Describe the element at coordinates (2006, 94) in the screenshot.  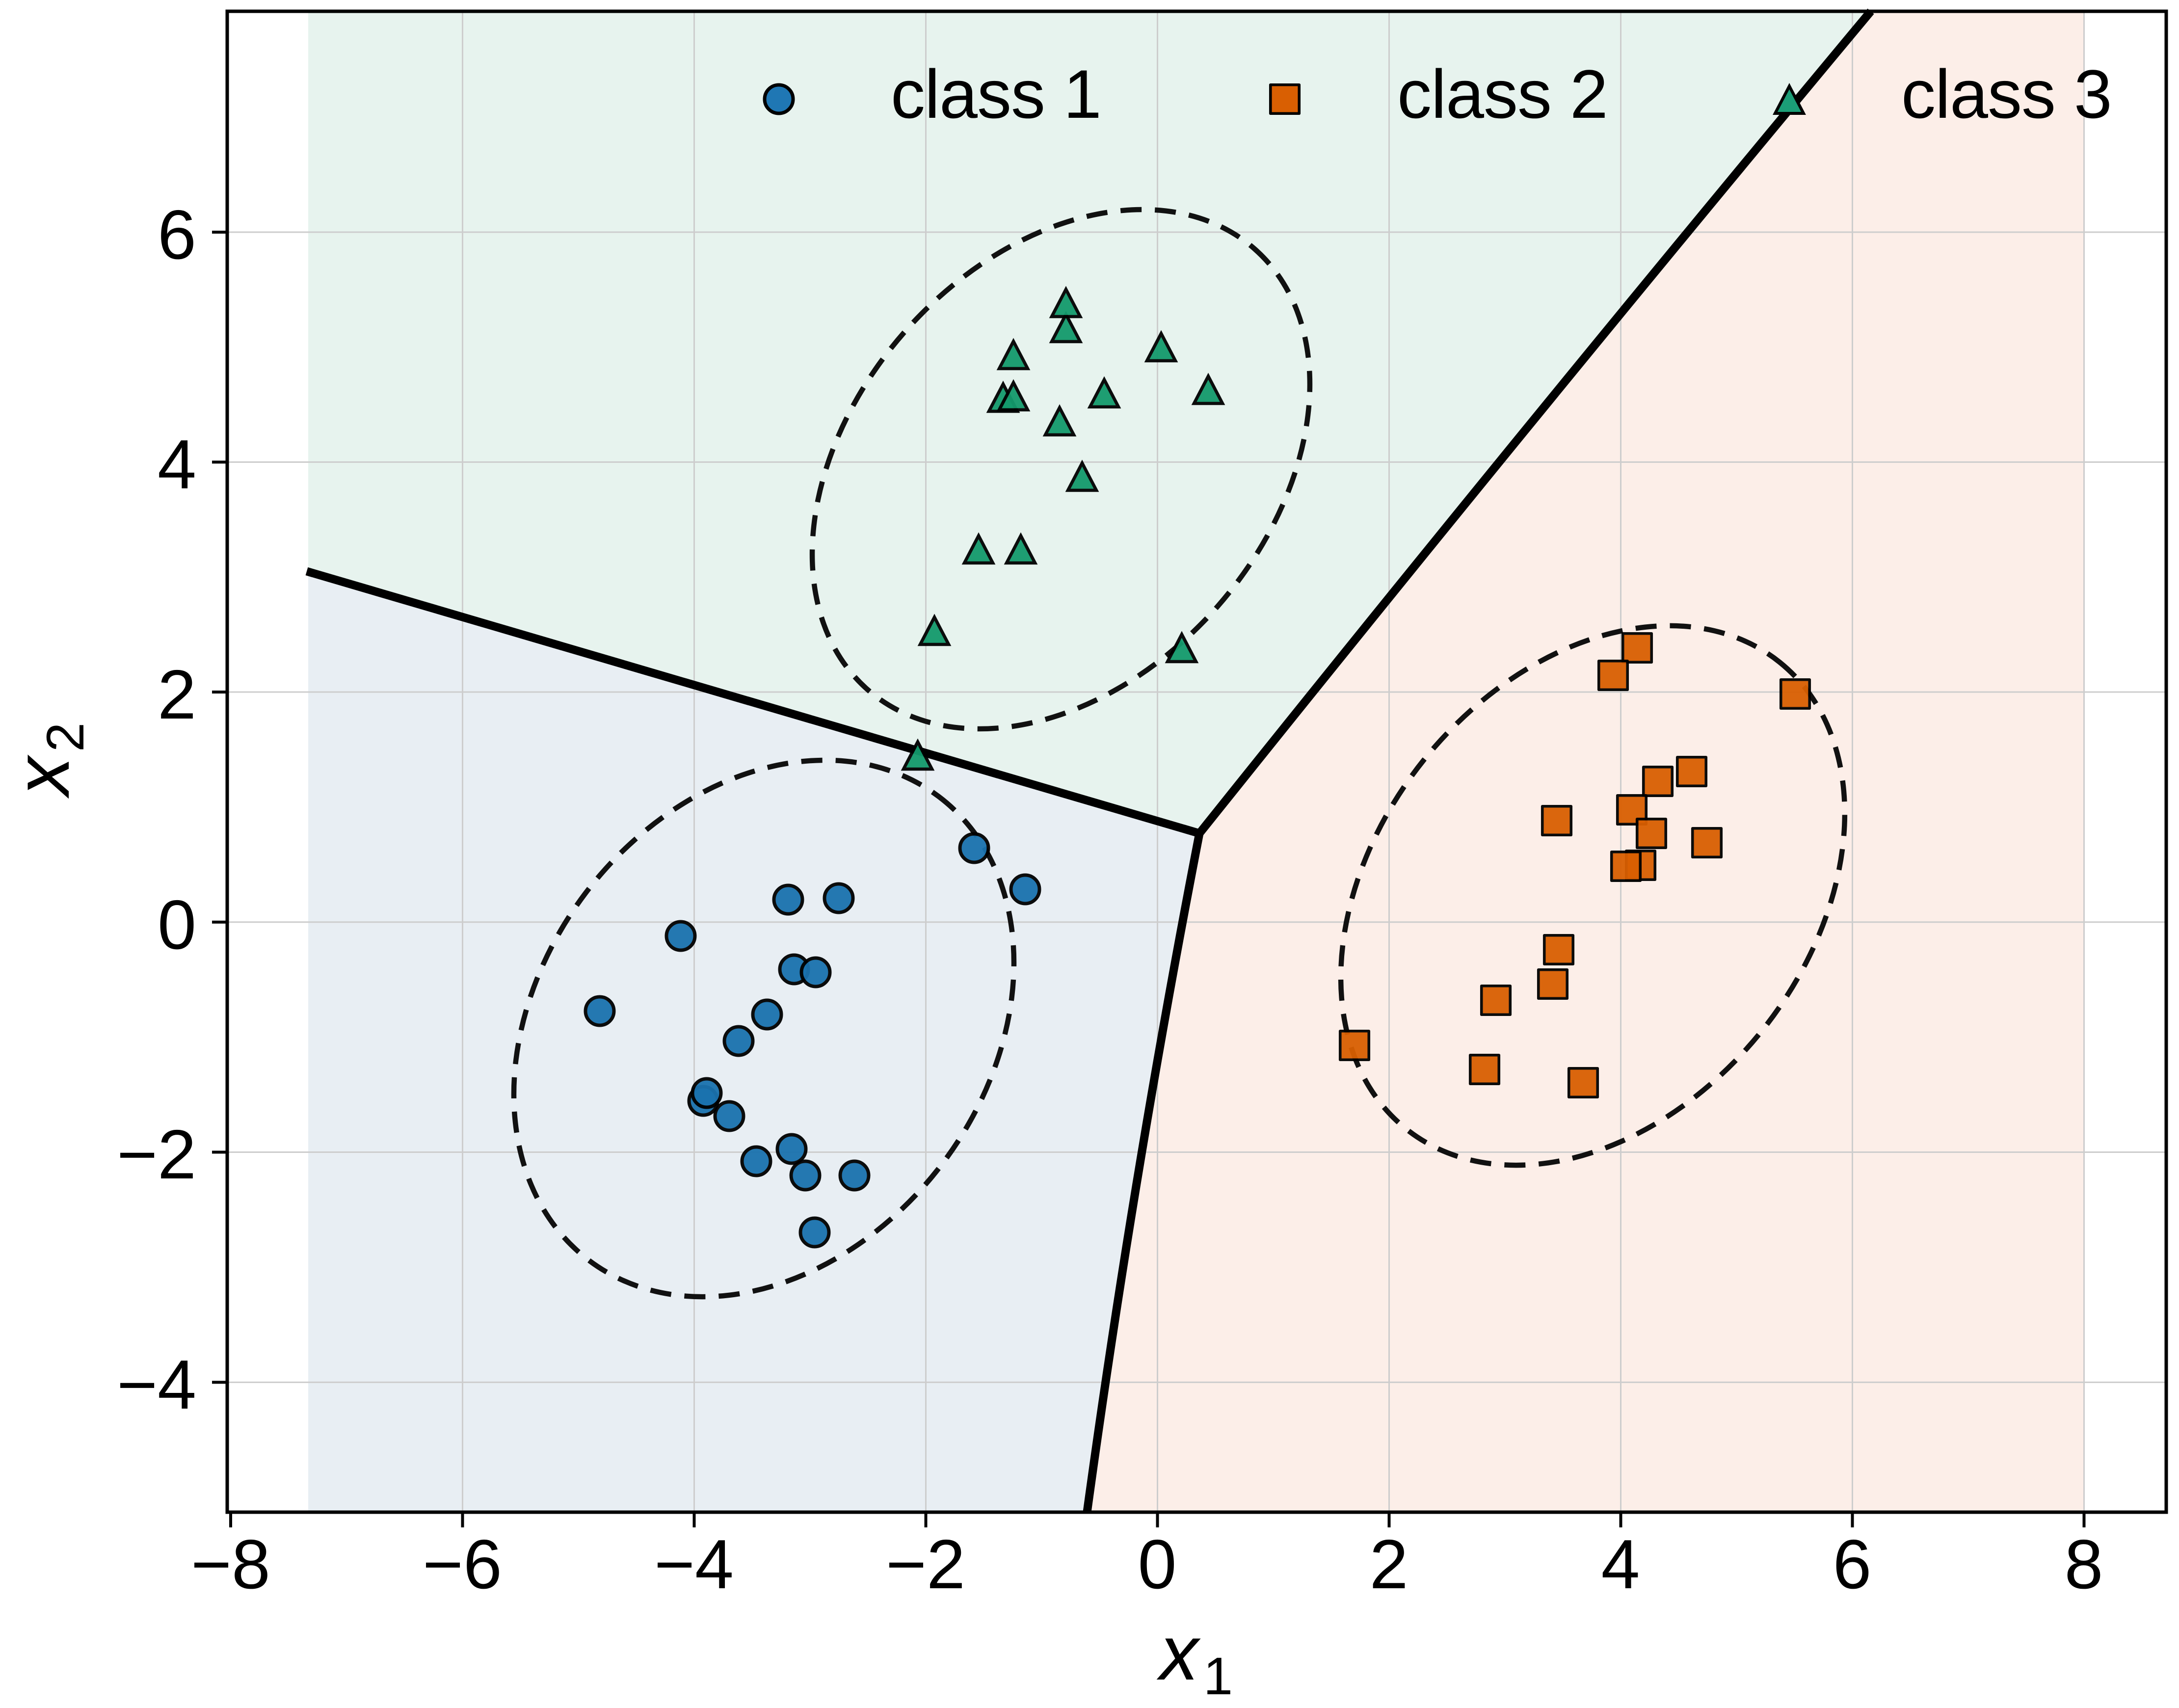
I see `svg-text: class 3` at that location.